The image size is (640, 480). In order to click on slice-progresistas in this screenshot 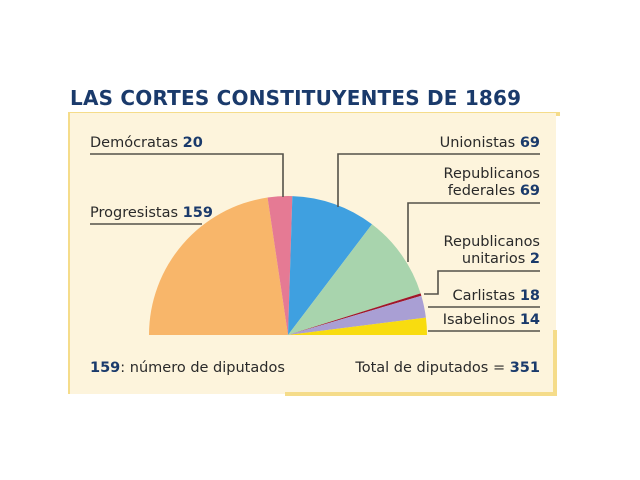, I will do `click(218, 266)`.